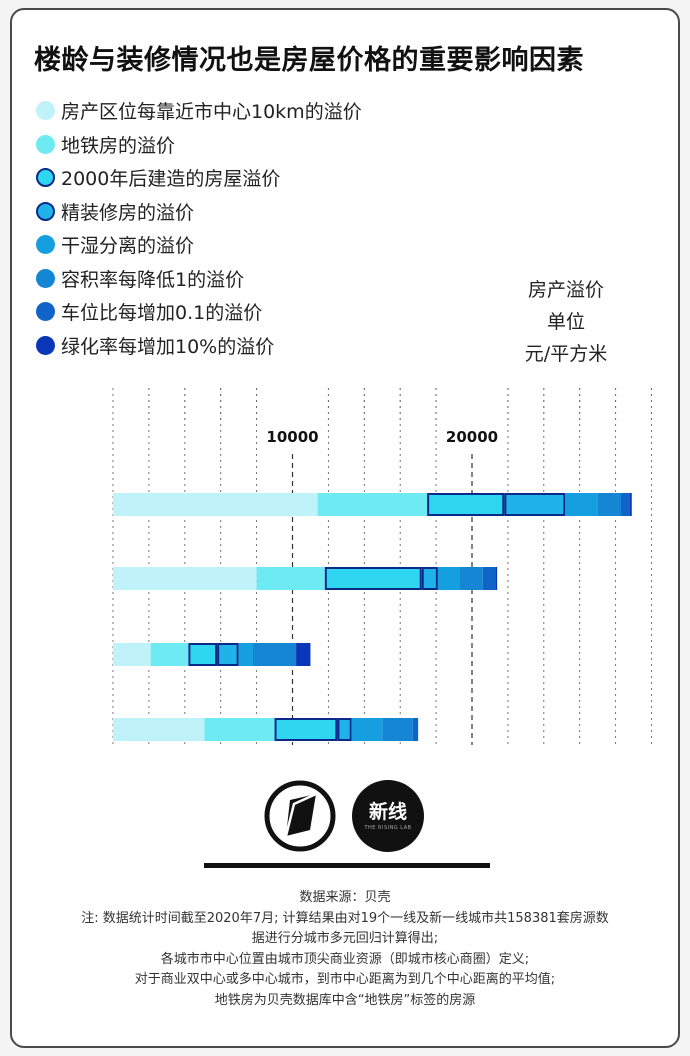  I want to click on note-line: 对于商业双中心或多中心城市，到市中心距离为到几个中心距离的平均值;, so click(345, 980).